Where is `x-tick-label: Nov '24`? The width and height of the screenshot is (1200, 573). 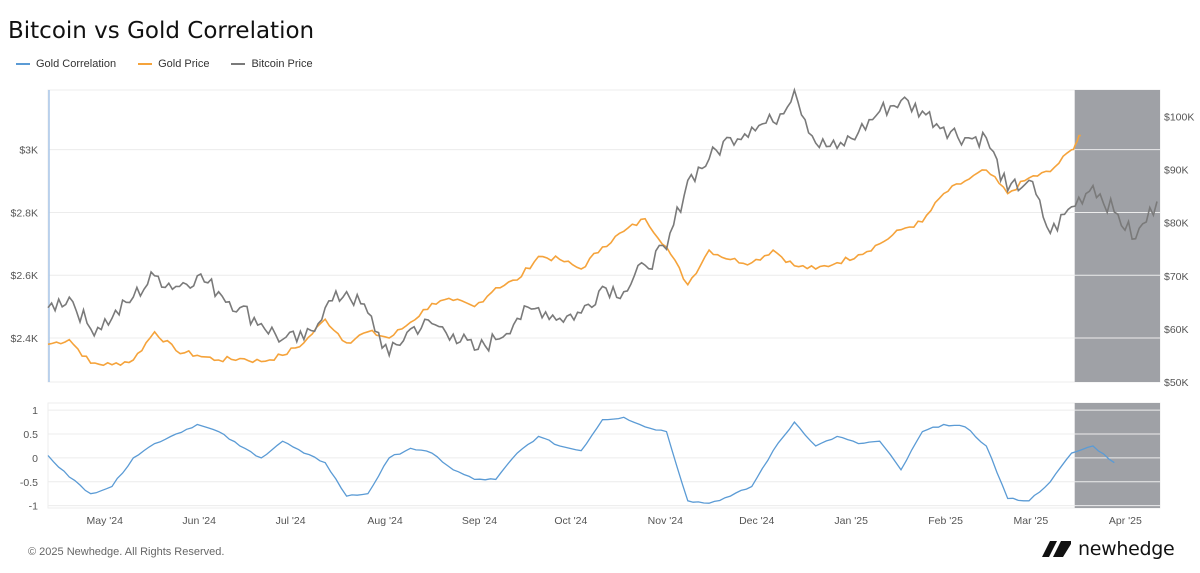 x-tick-label: Nov '24 is located at coordinates (665, 521).